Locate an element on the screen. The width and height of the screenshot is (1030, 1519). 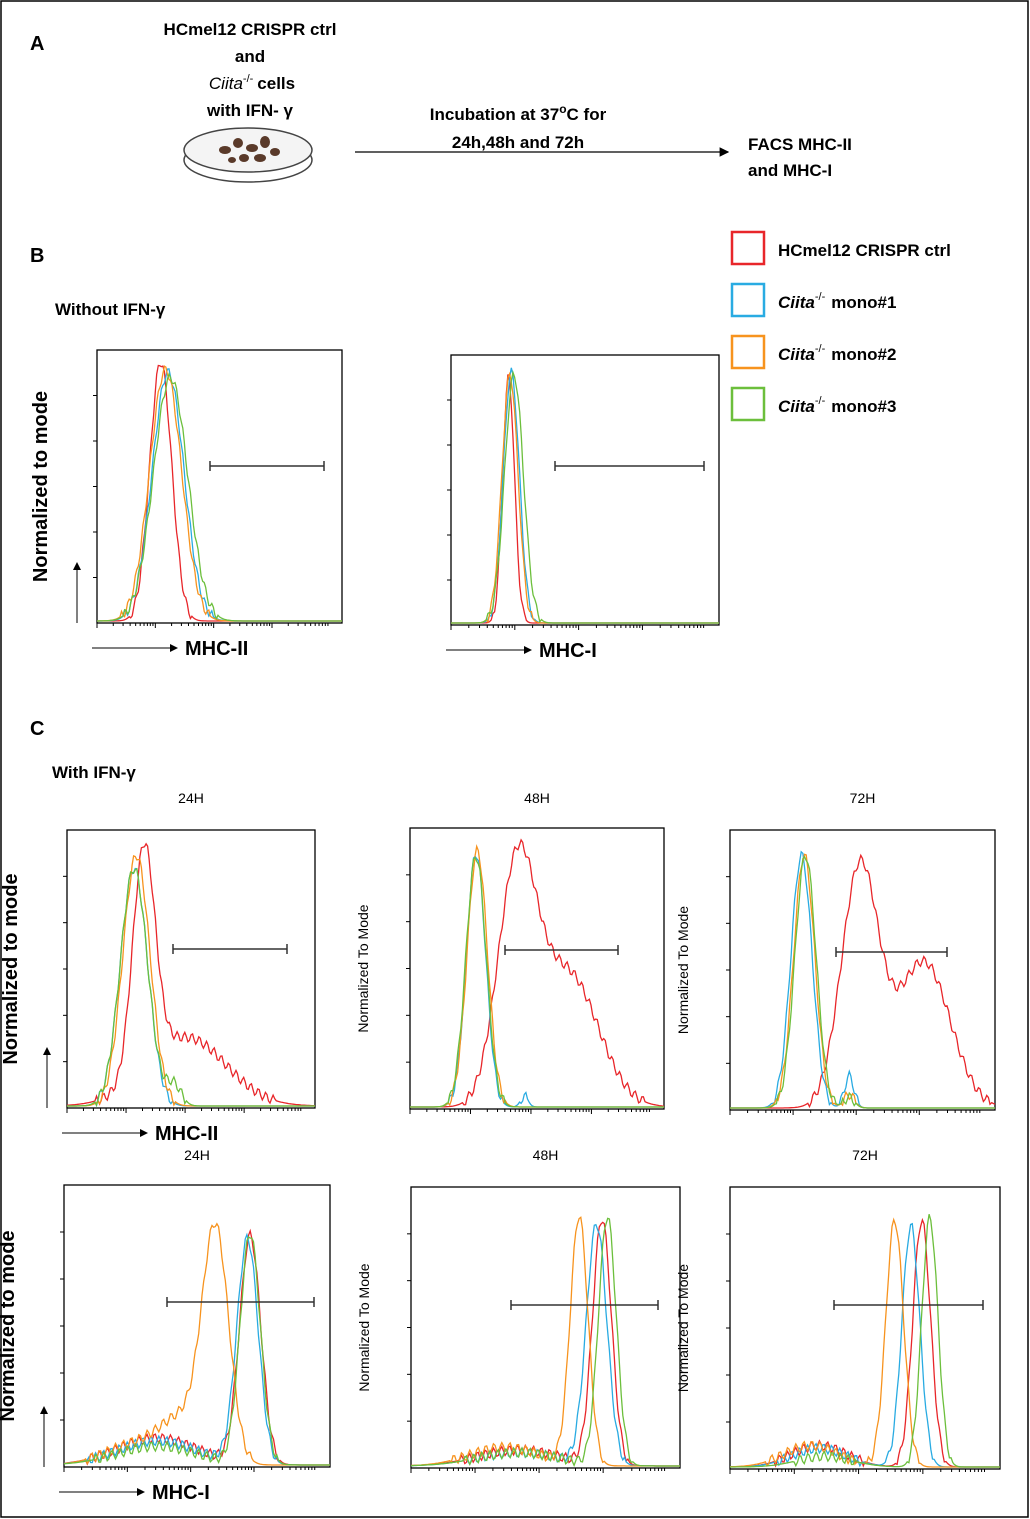
step-text: Incubation at 37oC for is located at coordinates (518, 113).